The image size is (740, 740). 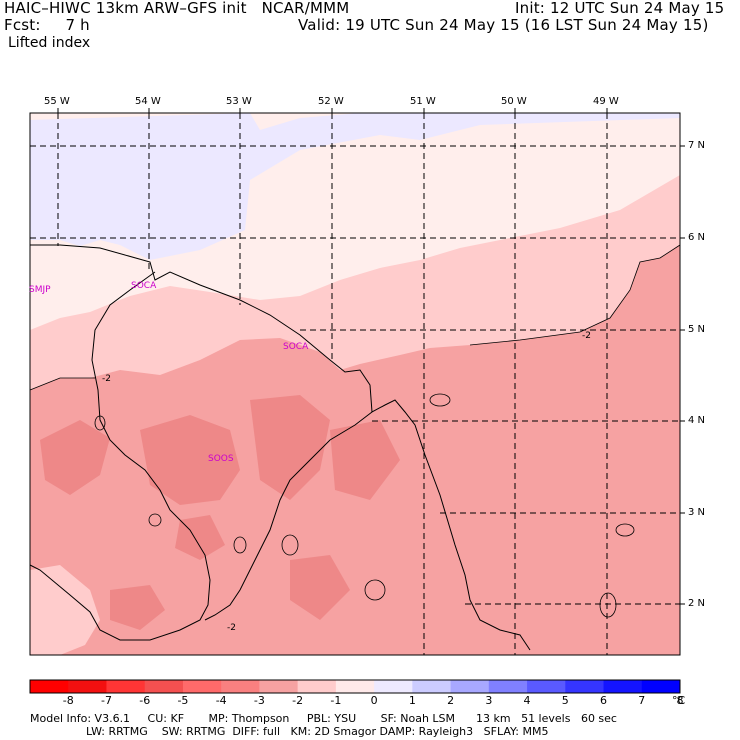 I want to click on lon-label-53w: 53 W, so click(x=239, y=101).